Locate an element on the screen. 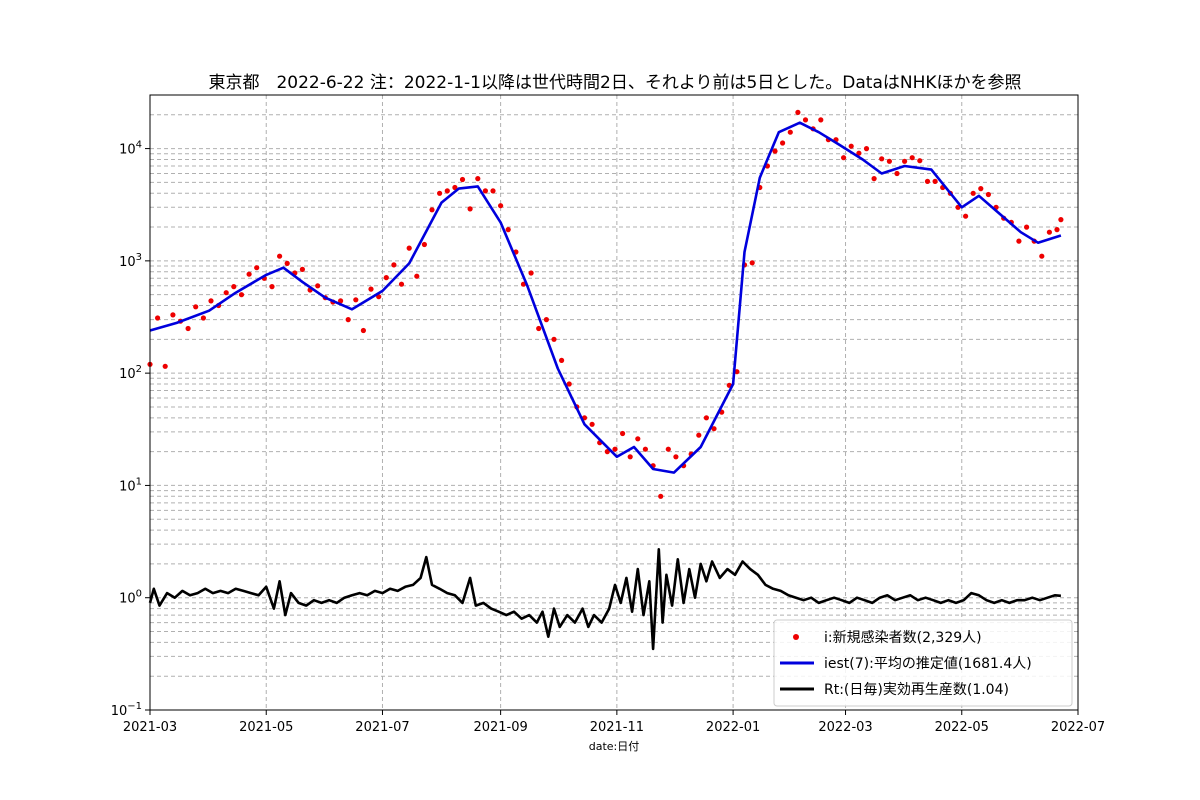  y-tick-label: 10² is located at coordinates (130, 373).